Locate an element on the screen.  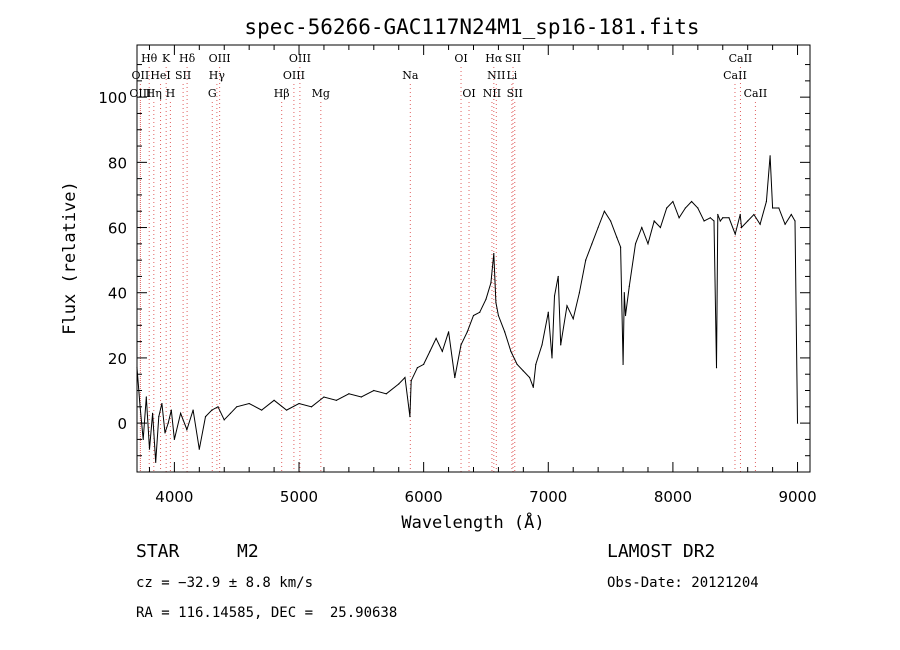
y-tick-label: 0 is located at coordinates (122, 424).